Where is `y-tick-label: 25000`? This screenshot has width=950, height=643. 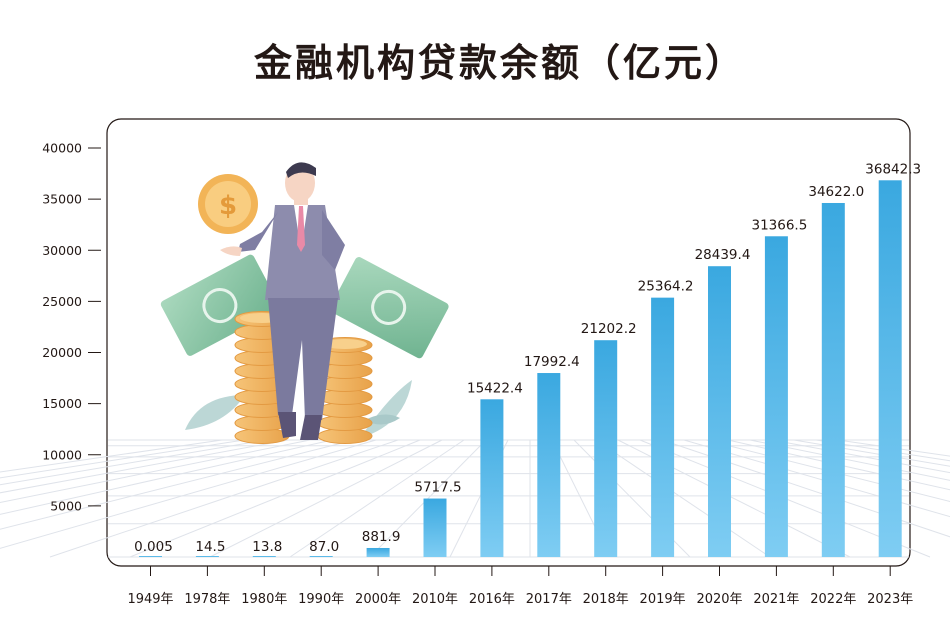 y-tick-label: 25000 is located at coordinates (62, 301).